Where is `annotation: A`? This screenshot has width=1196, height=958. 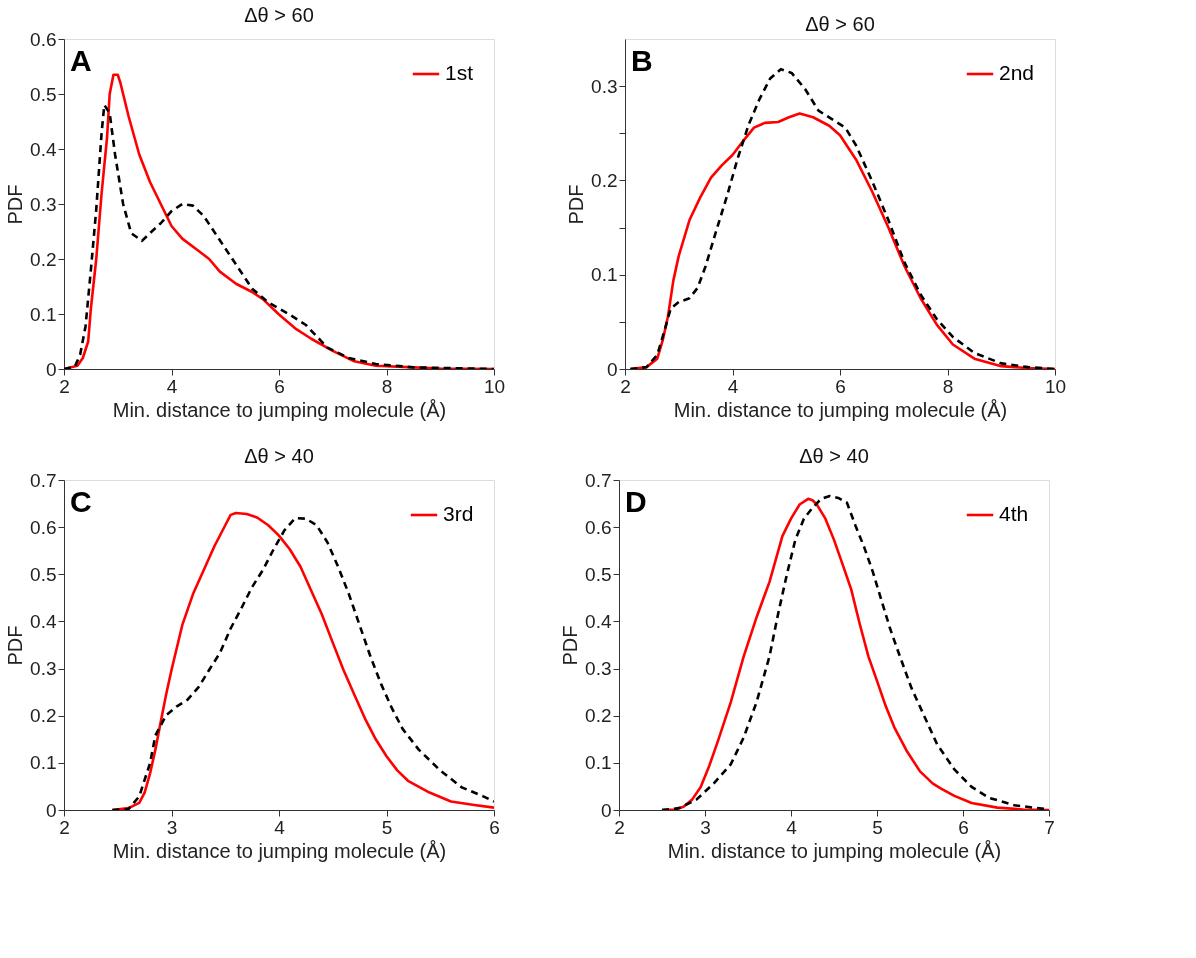 annotation: A is located at coordinates (81, 60).